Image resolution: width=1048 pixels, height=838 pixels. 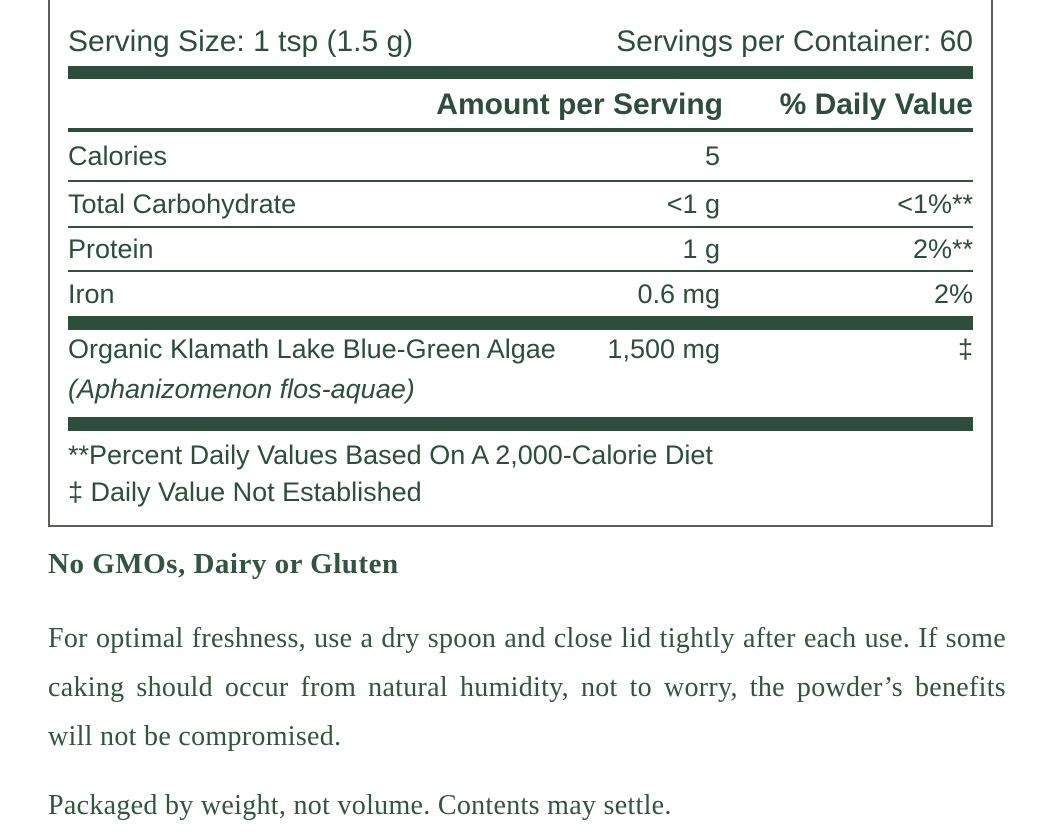 What do you see at coordinates (876, 104) in the screenshot?
I see `daily-value-column-header: % Daily Value` at bounding box center [876, 104].